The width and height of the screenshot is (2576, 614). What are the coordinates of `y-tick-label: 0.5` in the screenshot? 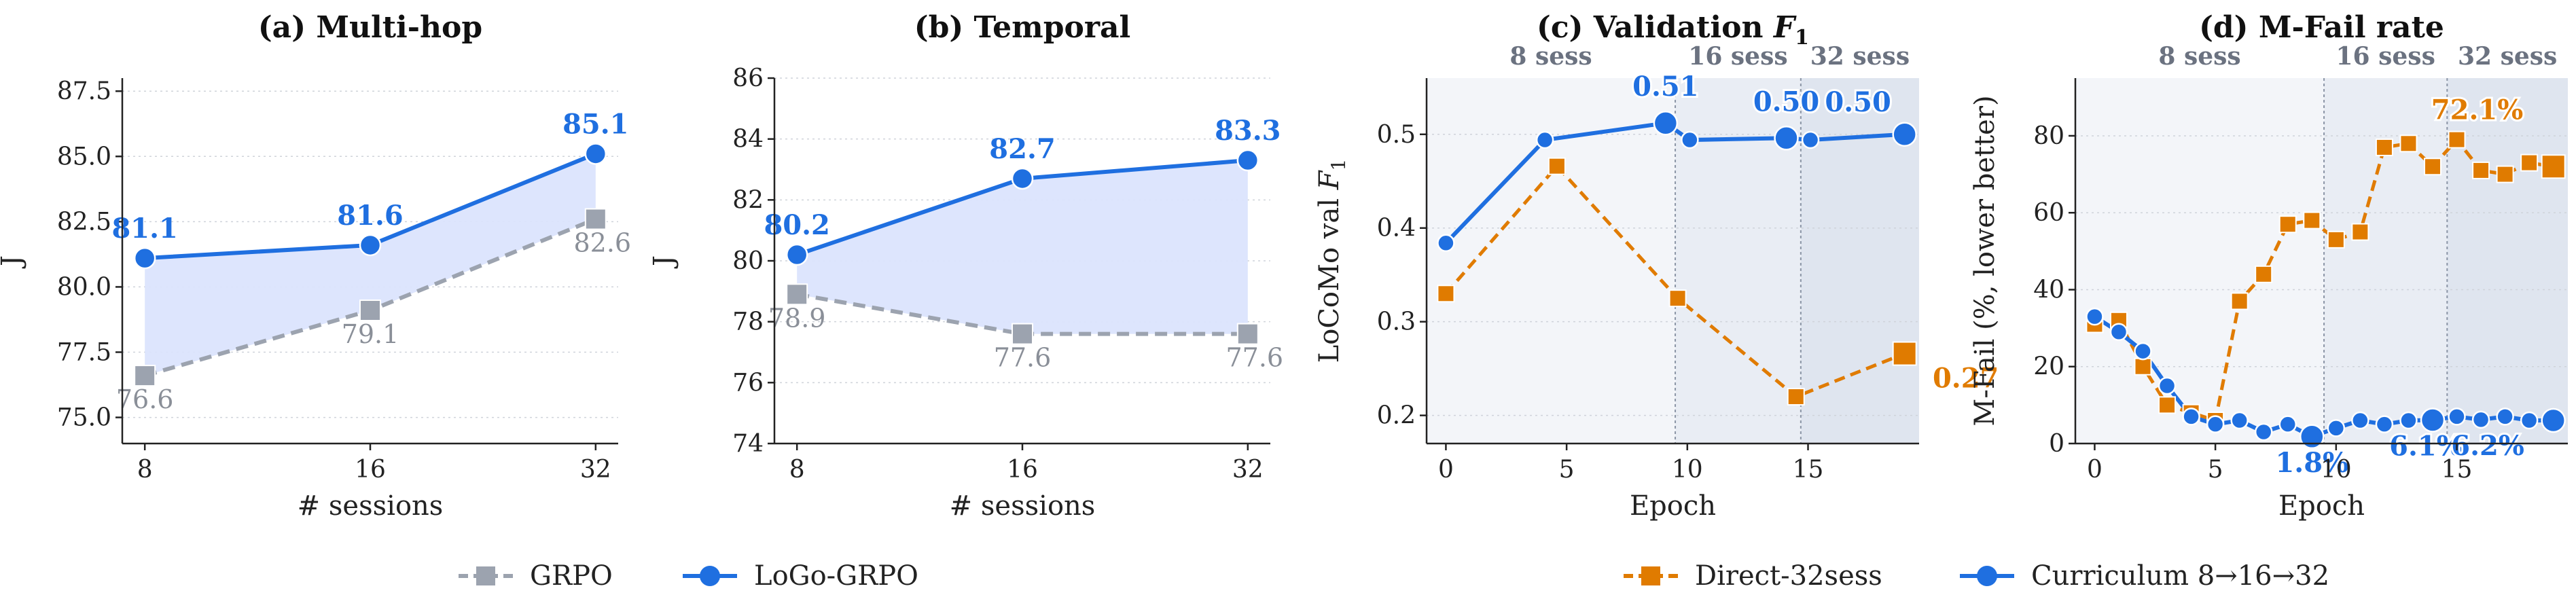 It's located at (1397, 135).